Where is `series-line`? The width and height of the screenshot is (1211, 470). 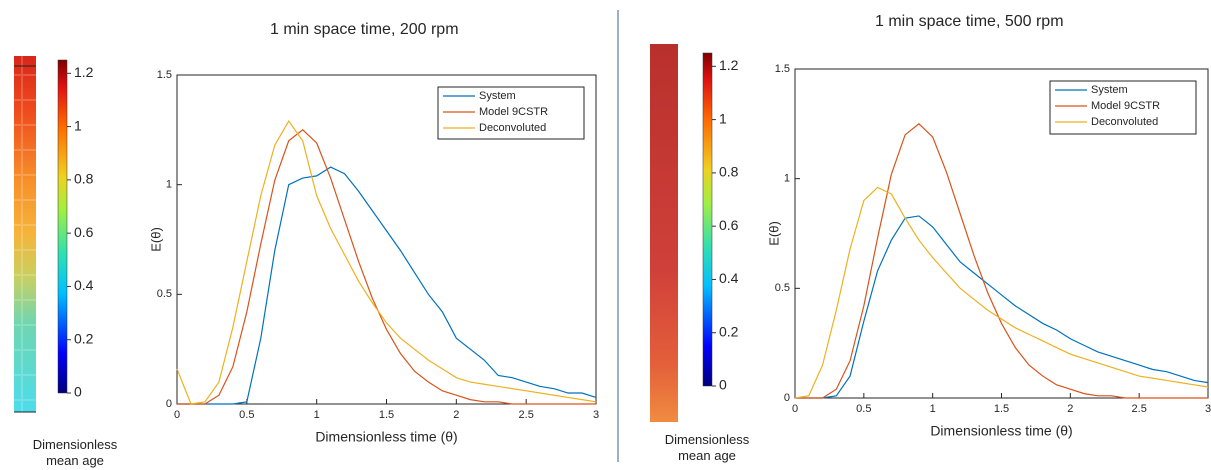
series-line is located at coordinates (1002, 307).